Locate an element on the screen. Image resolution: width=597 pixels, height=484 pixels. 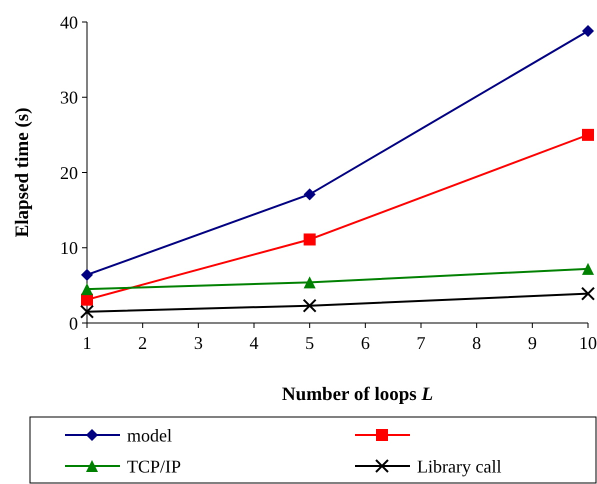
x-tick-label: 4 is located at coordinates (254, 343).